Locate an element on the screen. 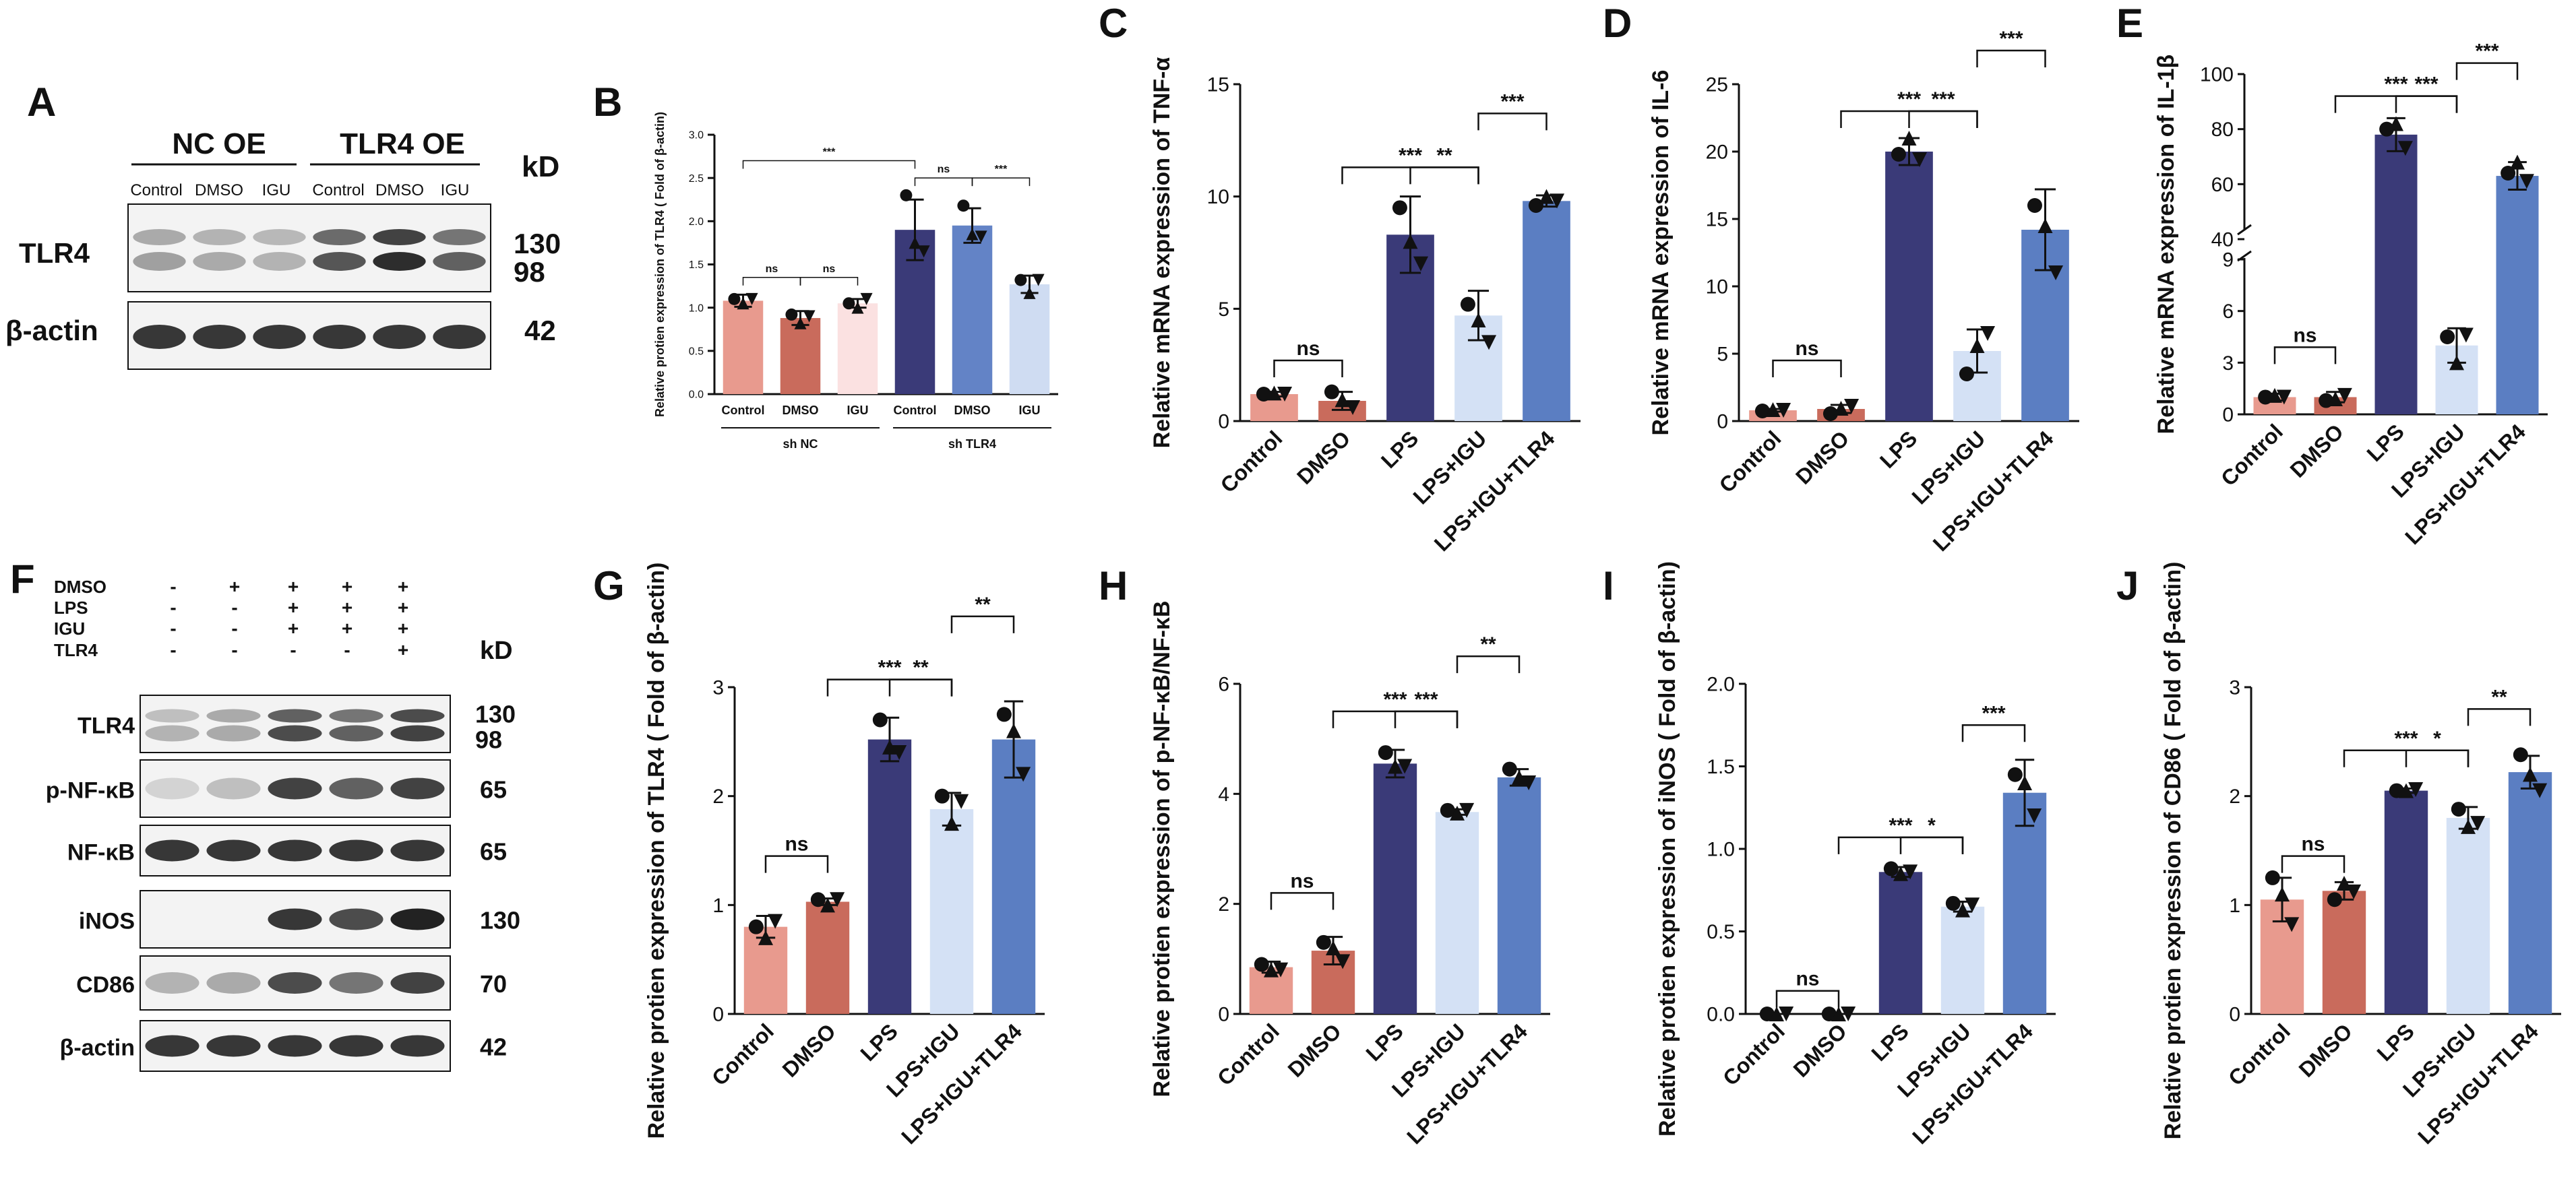  y-axis-label: Relative mRNA expression of IL-1β is located at coordinates (2166, 245).